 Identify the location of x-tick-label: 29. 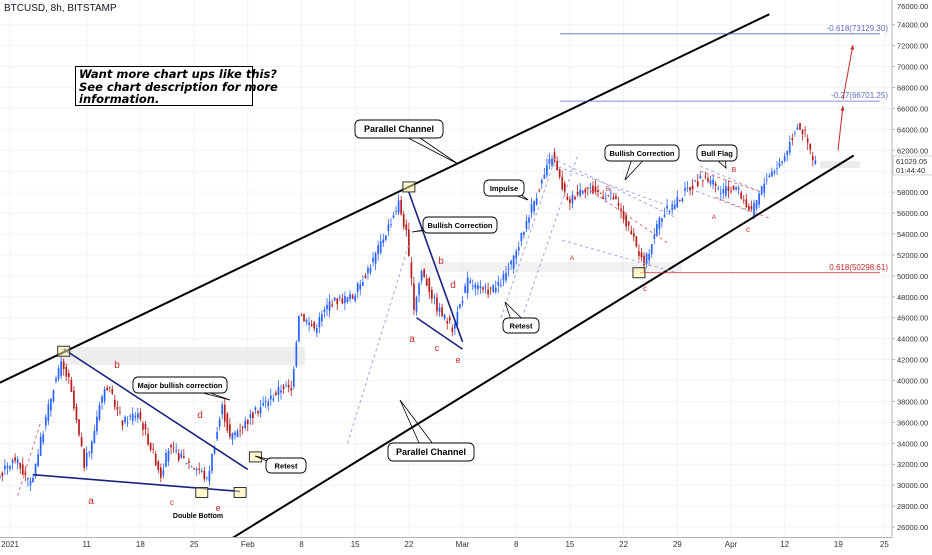
(677, 544).